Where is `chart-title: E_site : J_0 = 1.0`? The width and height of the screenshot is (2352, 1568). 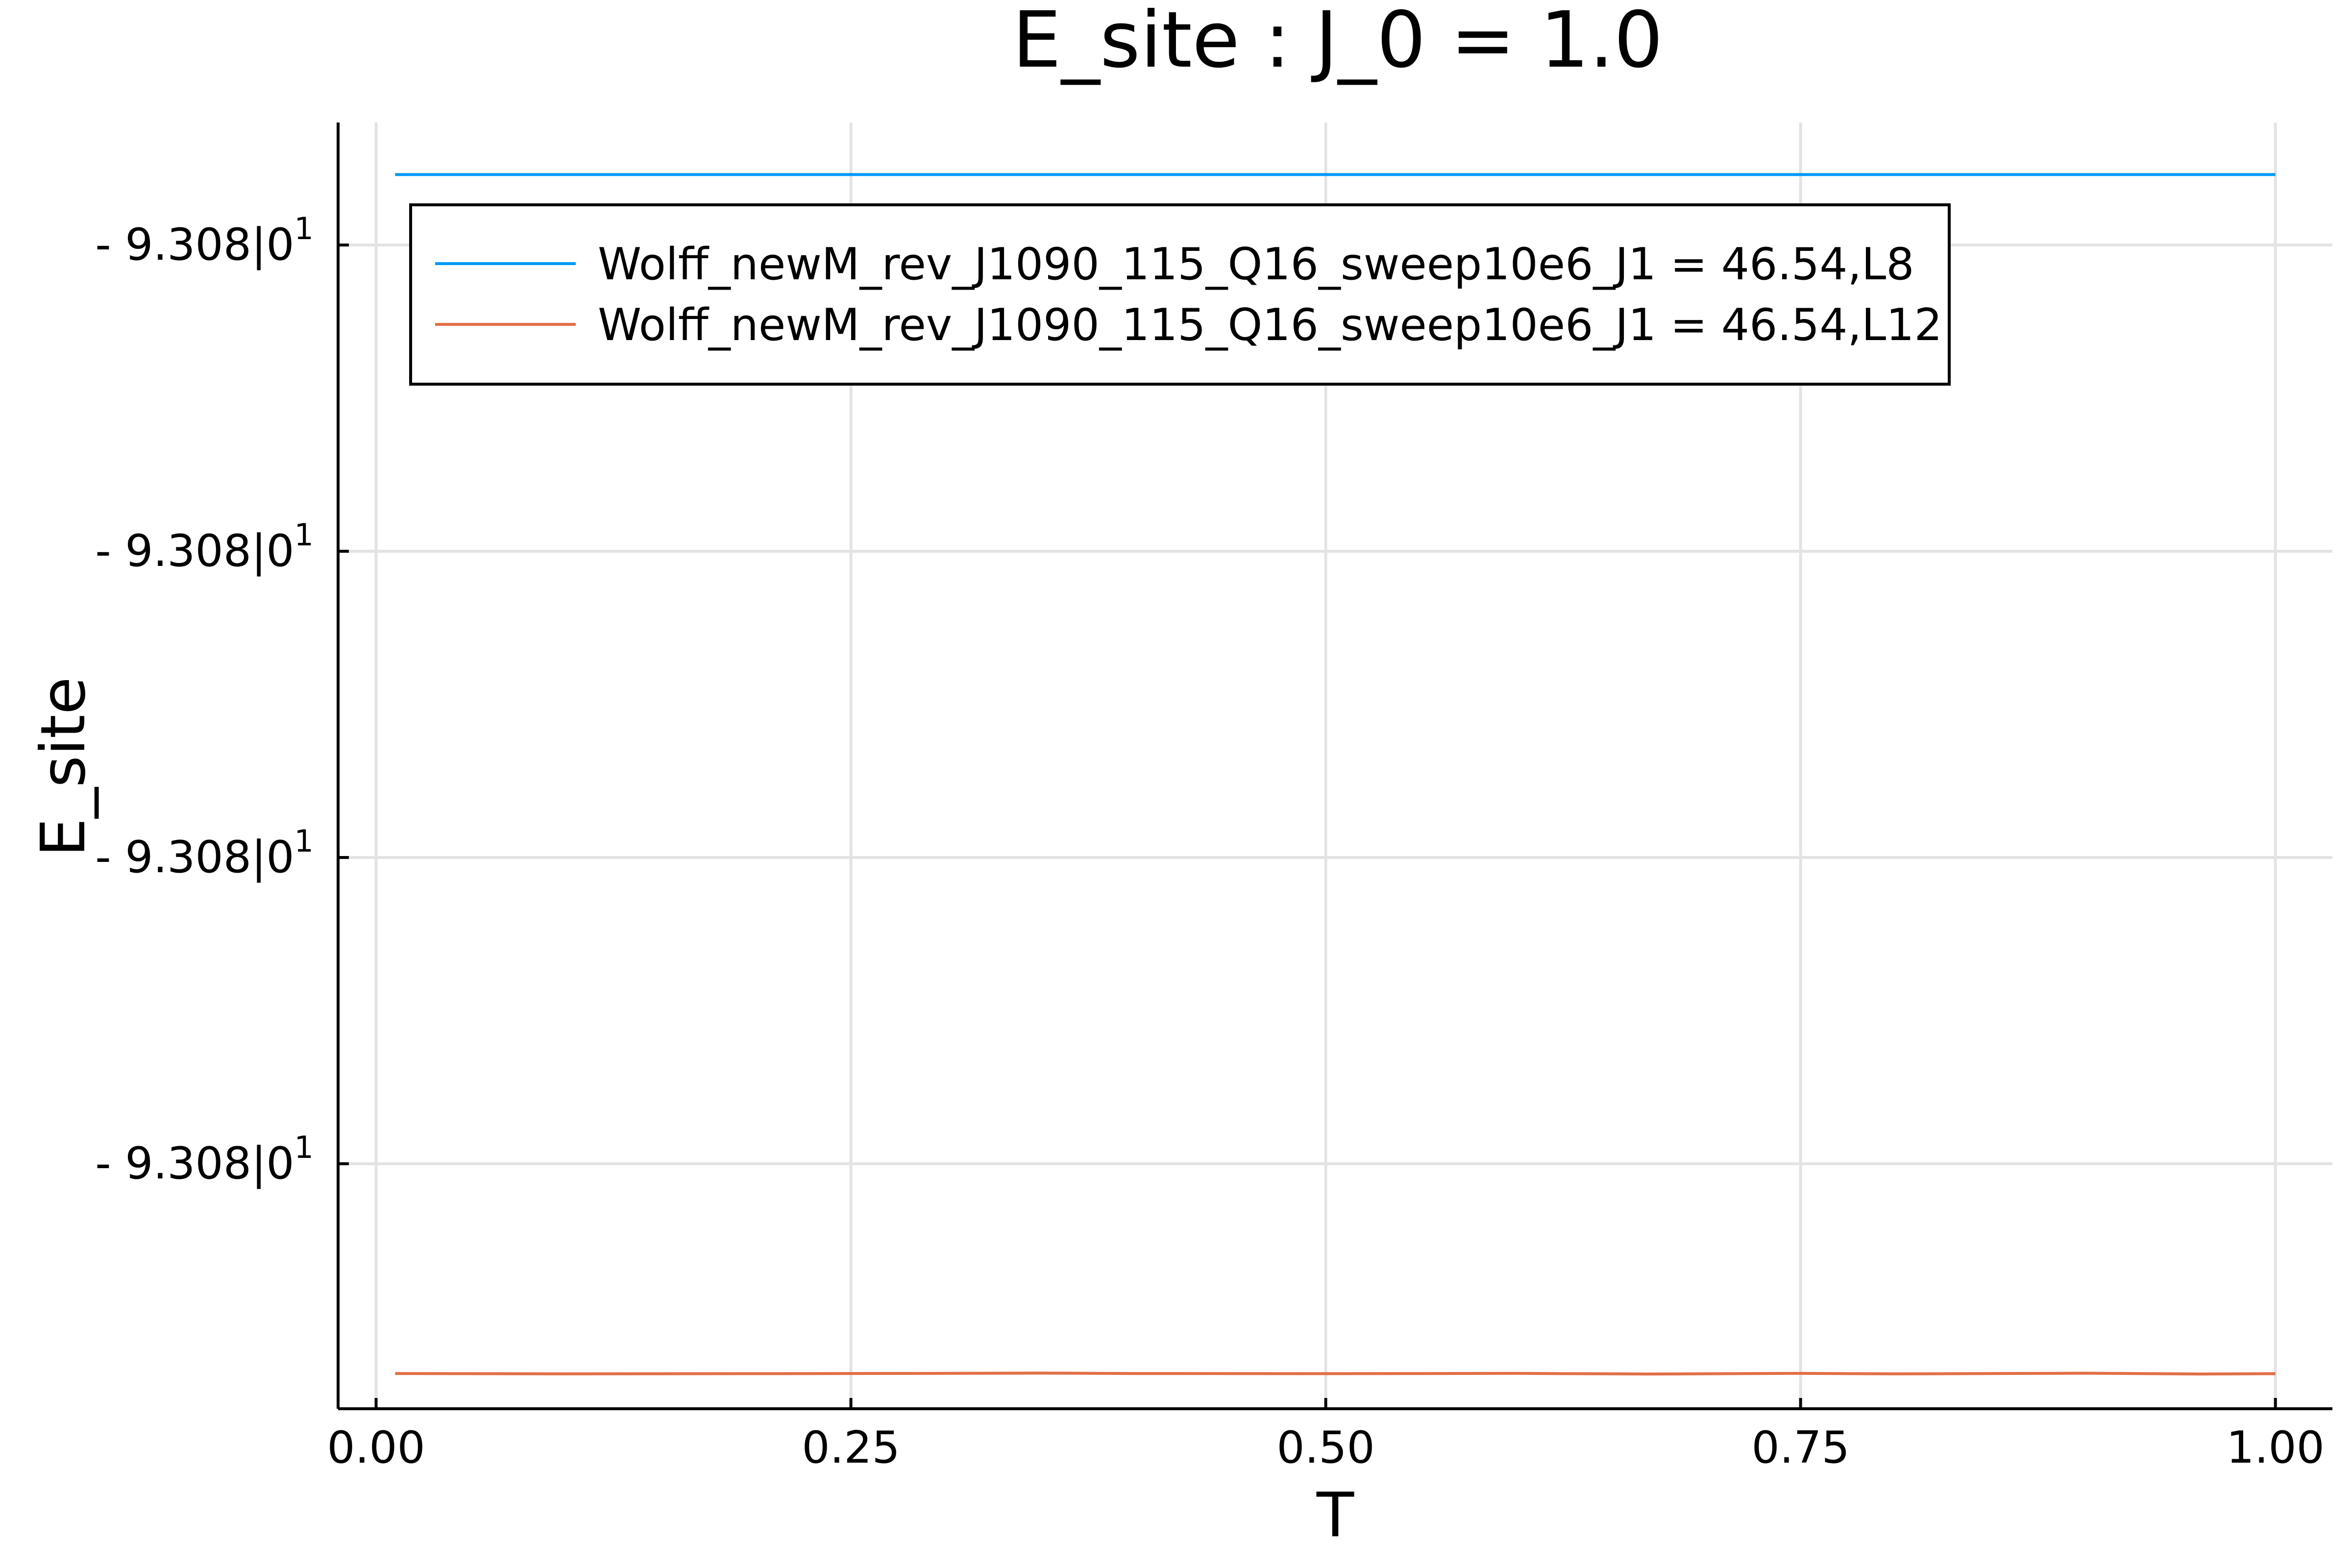 chart-title: E_site : J_0 = 1.0 is located at coordinates (1337, 42).